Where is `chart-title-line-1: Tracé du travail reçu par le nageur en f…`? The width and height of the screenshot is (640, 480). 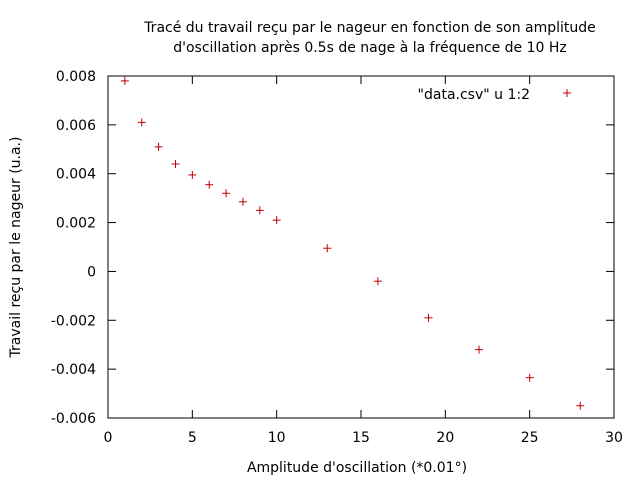 chart-title-line-1: Tracé du travail reçu par le nageur en f… is located at coordinates (369, 28).